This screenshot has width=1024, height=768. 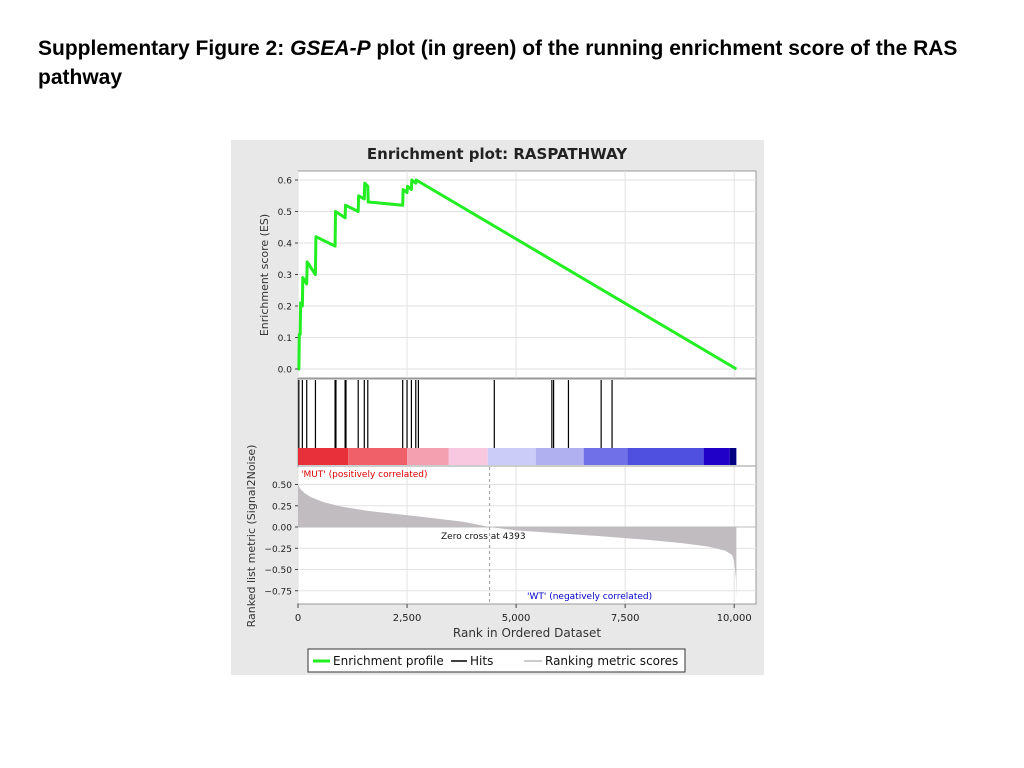 I want to click on x-axis-label: Rank in Ordered Dataset, so click(x=527, y=633).